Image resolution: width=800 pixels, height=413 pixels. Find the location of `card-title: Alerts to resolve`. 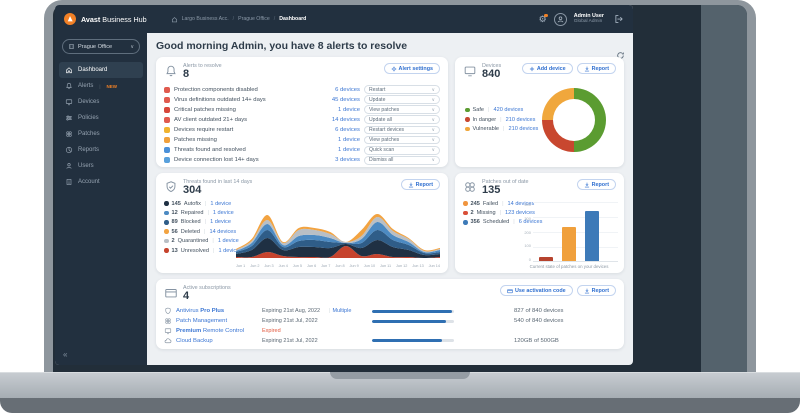

card-title: Alerts to resolve is located at coordinates (202, 66).